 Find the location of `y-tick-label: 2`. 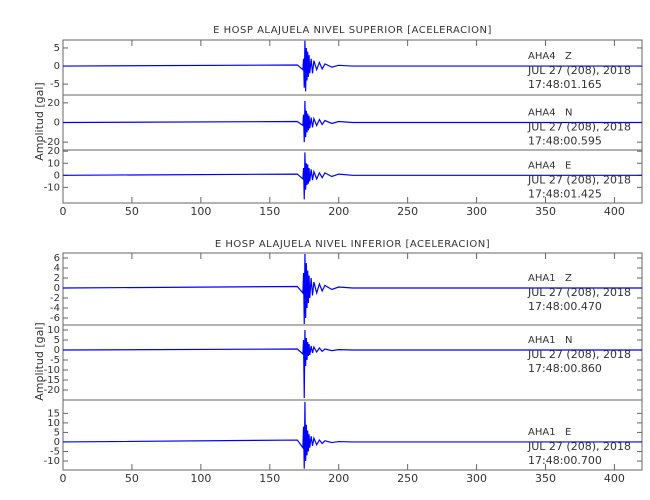

y-tick-label: 2 is located at coordinates (57, 278).